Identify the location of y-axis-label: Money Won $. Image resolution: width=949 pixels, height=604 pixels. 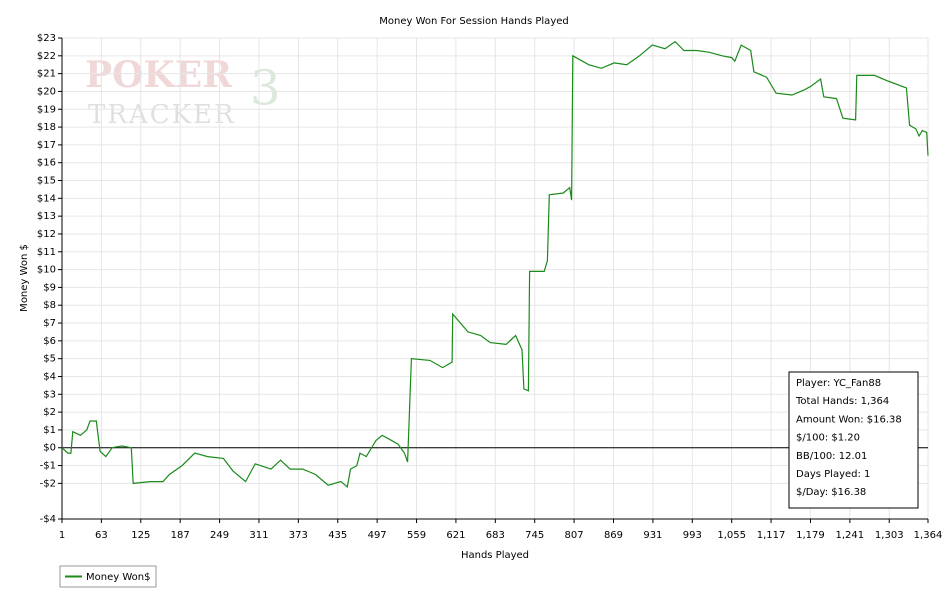
(24, 278).